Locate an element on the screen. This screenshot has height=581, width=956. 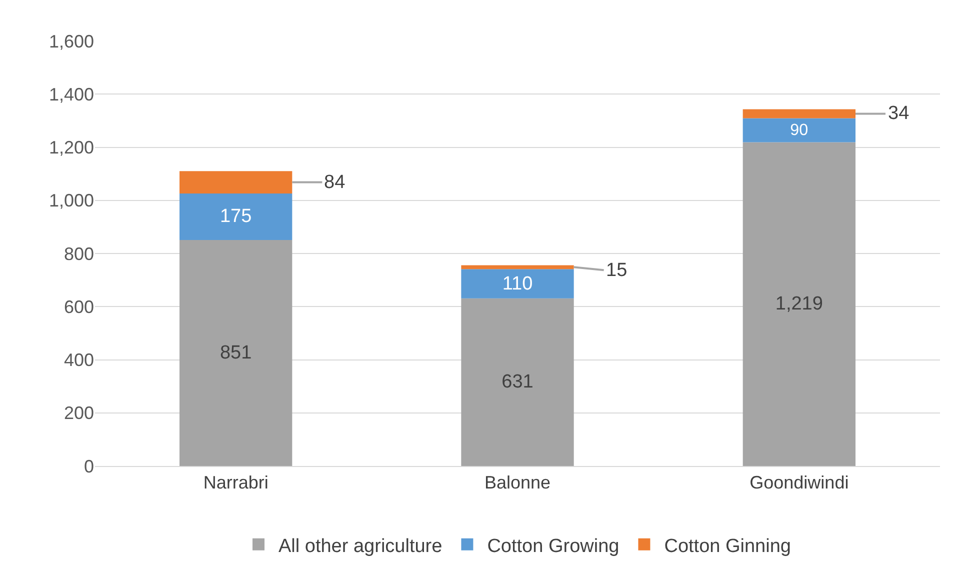
x-tick-label: Balonne is located at coordinates (517, 482).